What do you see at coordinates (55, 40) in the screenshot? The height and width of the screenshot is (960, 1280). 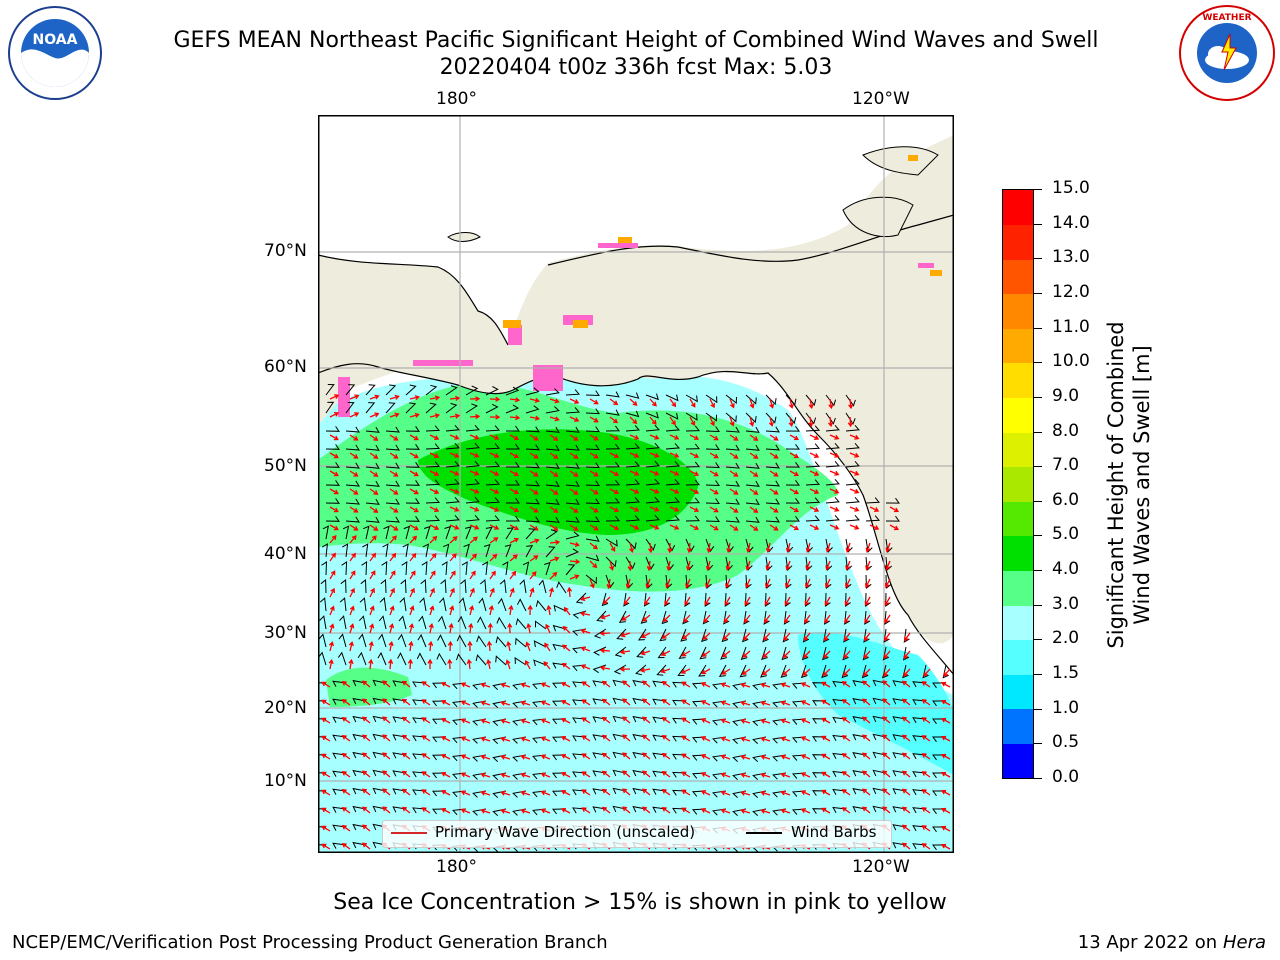 I see `svg-text: NOAA` at bounding box center [55, 40].